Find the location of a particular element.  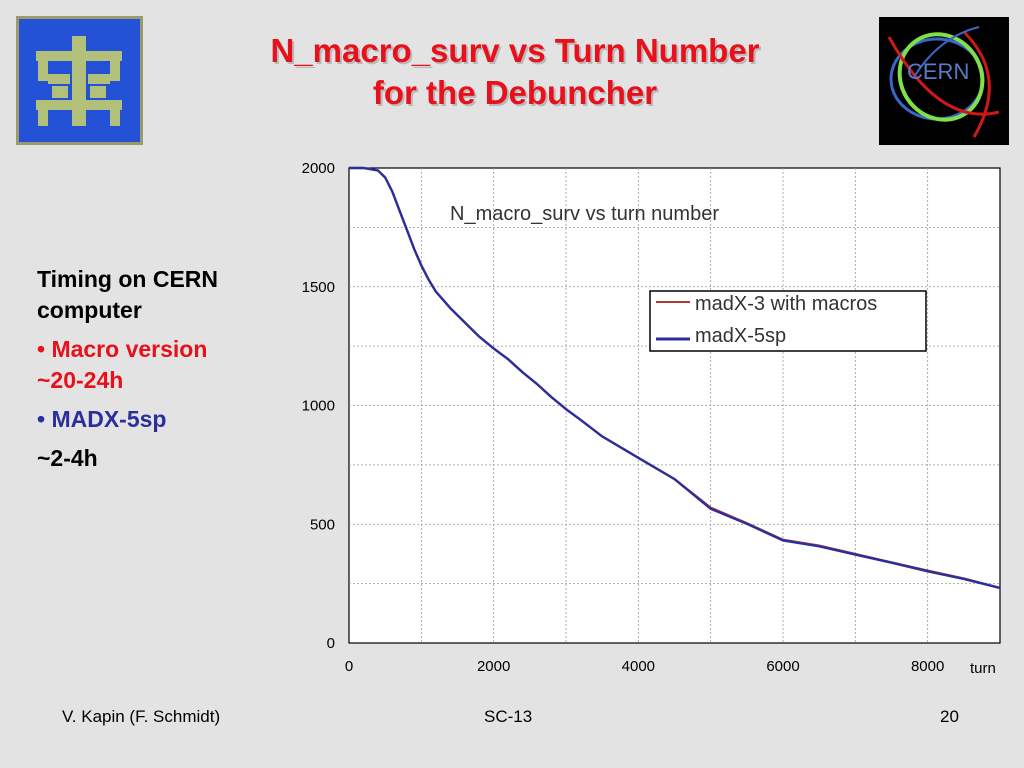

svg-text: CERN is located at coordinates (938, 71).